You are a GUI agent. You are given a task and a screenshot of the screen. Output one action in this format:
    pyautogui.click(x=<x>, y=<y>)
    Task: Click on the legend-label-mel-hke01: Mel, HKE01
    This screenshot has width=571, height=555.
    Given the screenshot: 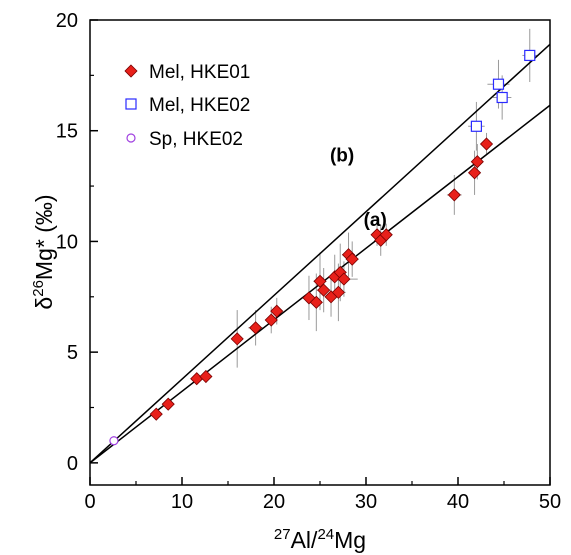 What is the action you would take?
    pyautogui.click(x=199, y=72)
    